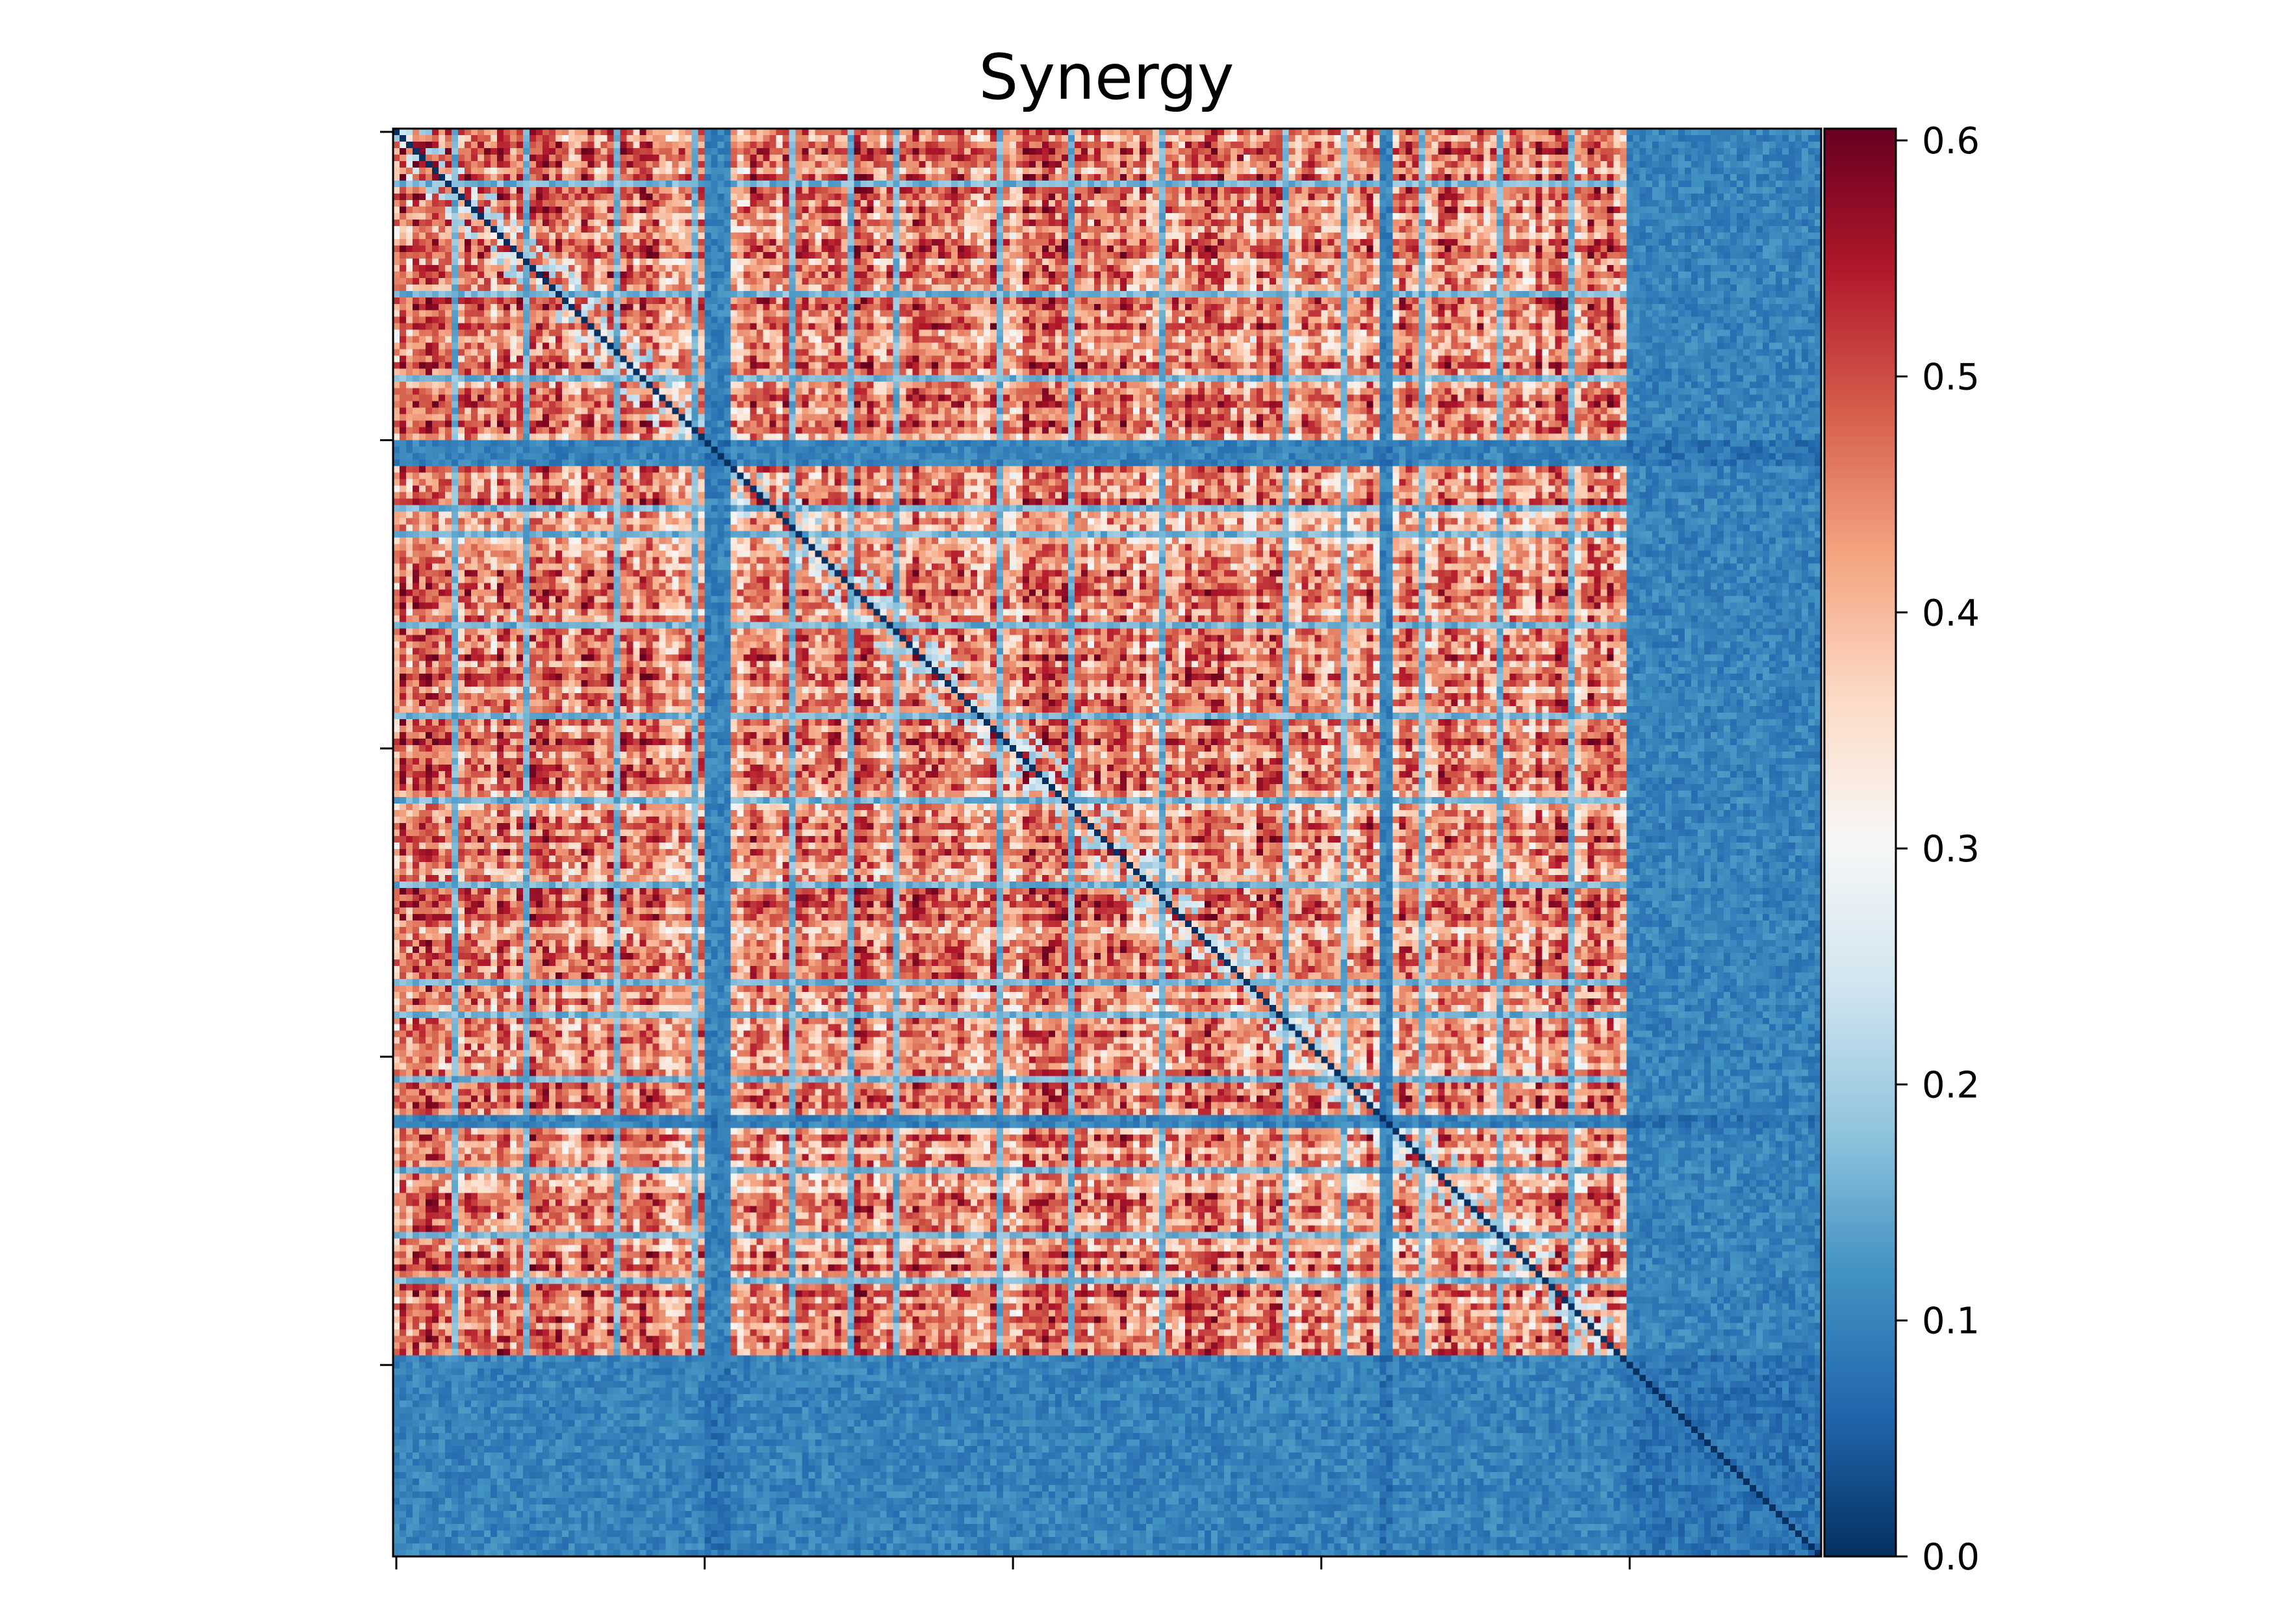  I want to click on colorbar-tick-label-2: 0.2, so click(1951, 1085).